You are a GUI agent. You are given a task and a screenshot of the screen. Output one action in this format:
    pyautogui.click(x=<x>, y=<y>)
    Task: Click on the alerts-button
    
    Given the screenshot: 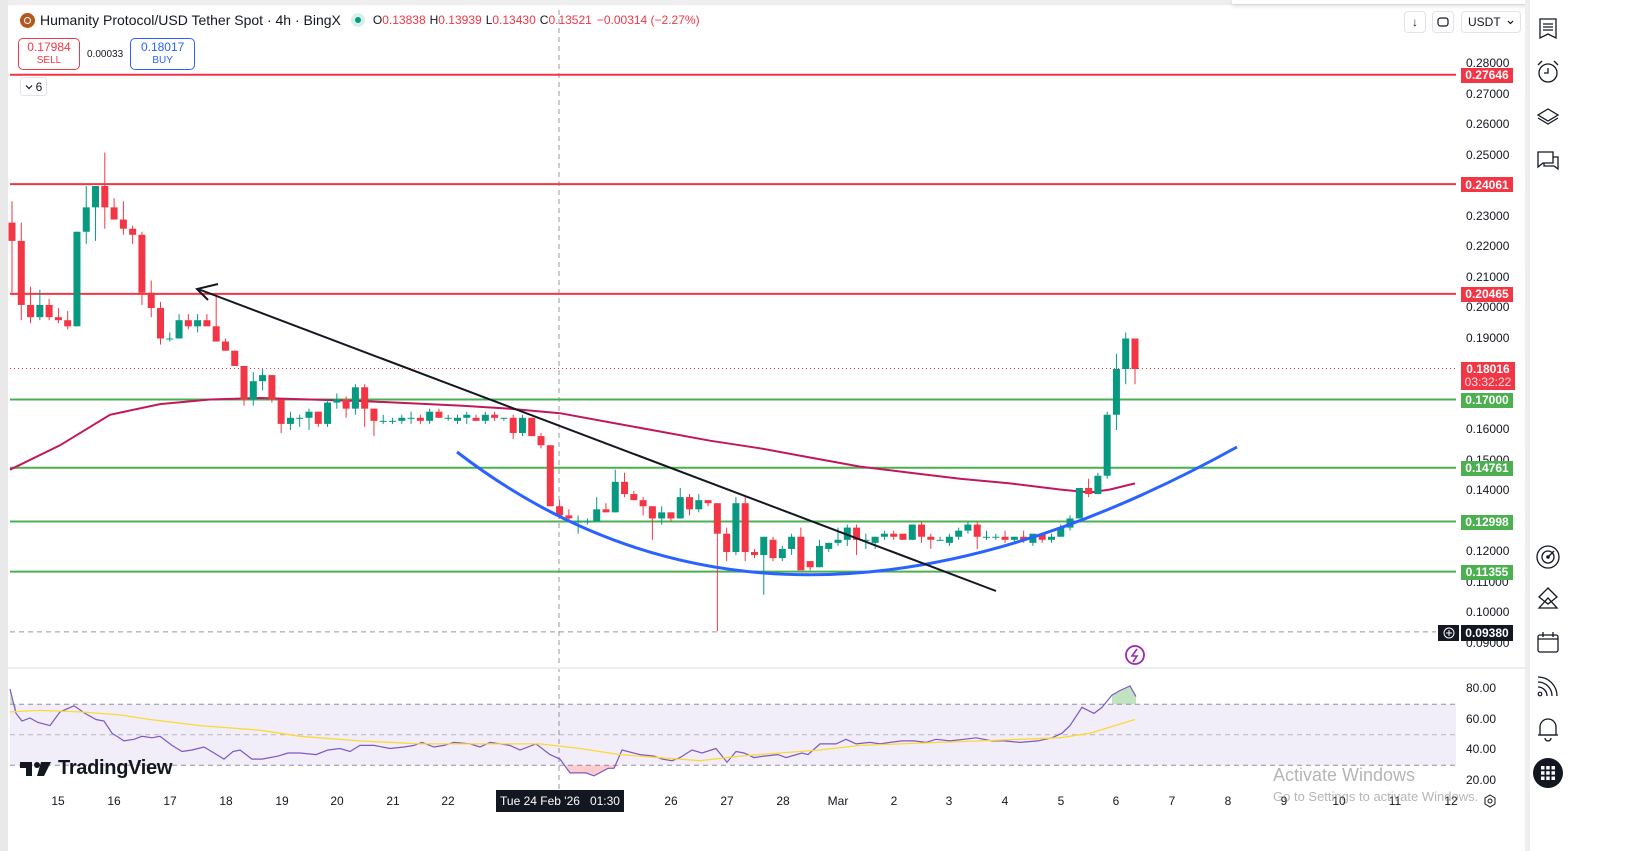 What is the action you would take?
    pyautogui.click(x=1548, y=72)
    